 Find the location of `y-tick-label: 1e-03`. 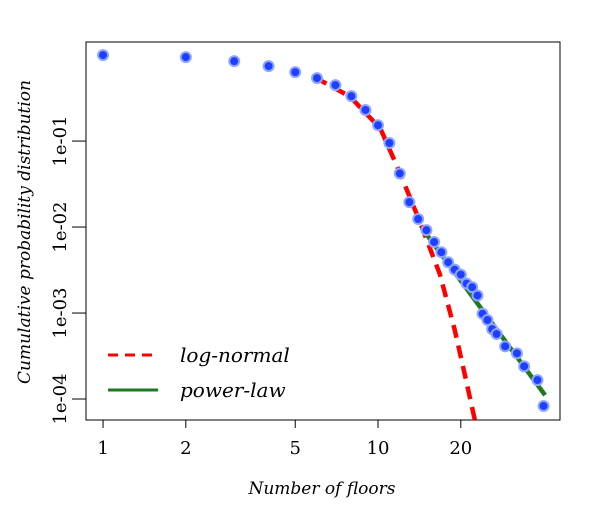

y-tick-label: 1e-03 is located at coordinates (60, 312).